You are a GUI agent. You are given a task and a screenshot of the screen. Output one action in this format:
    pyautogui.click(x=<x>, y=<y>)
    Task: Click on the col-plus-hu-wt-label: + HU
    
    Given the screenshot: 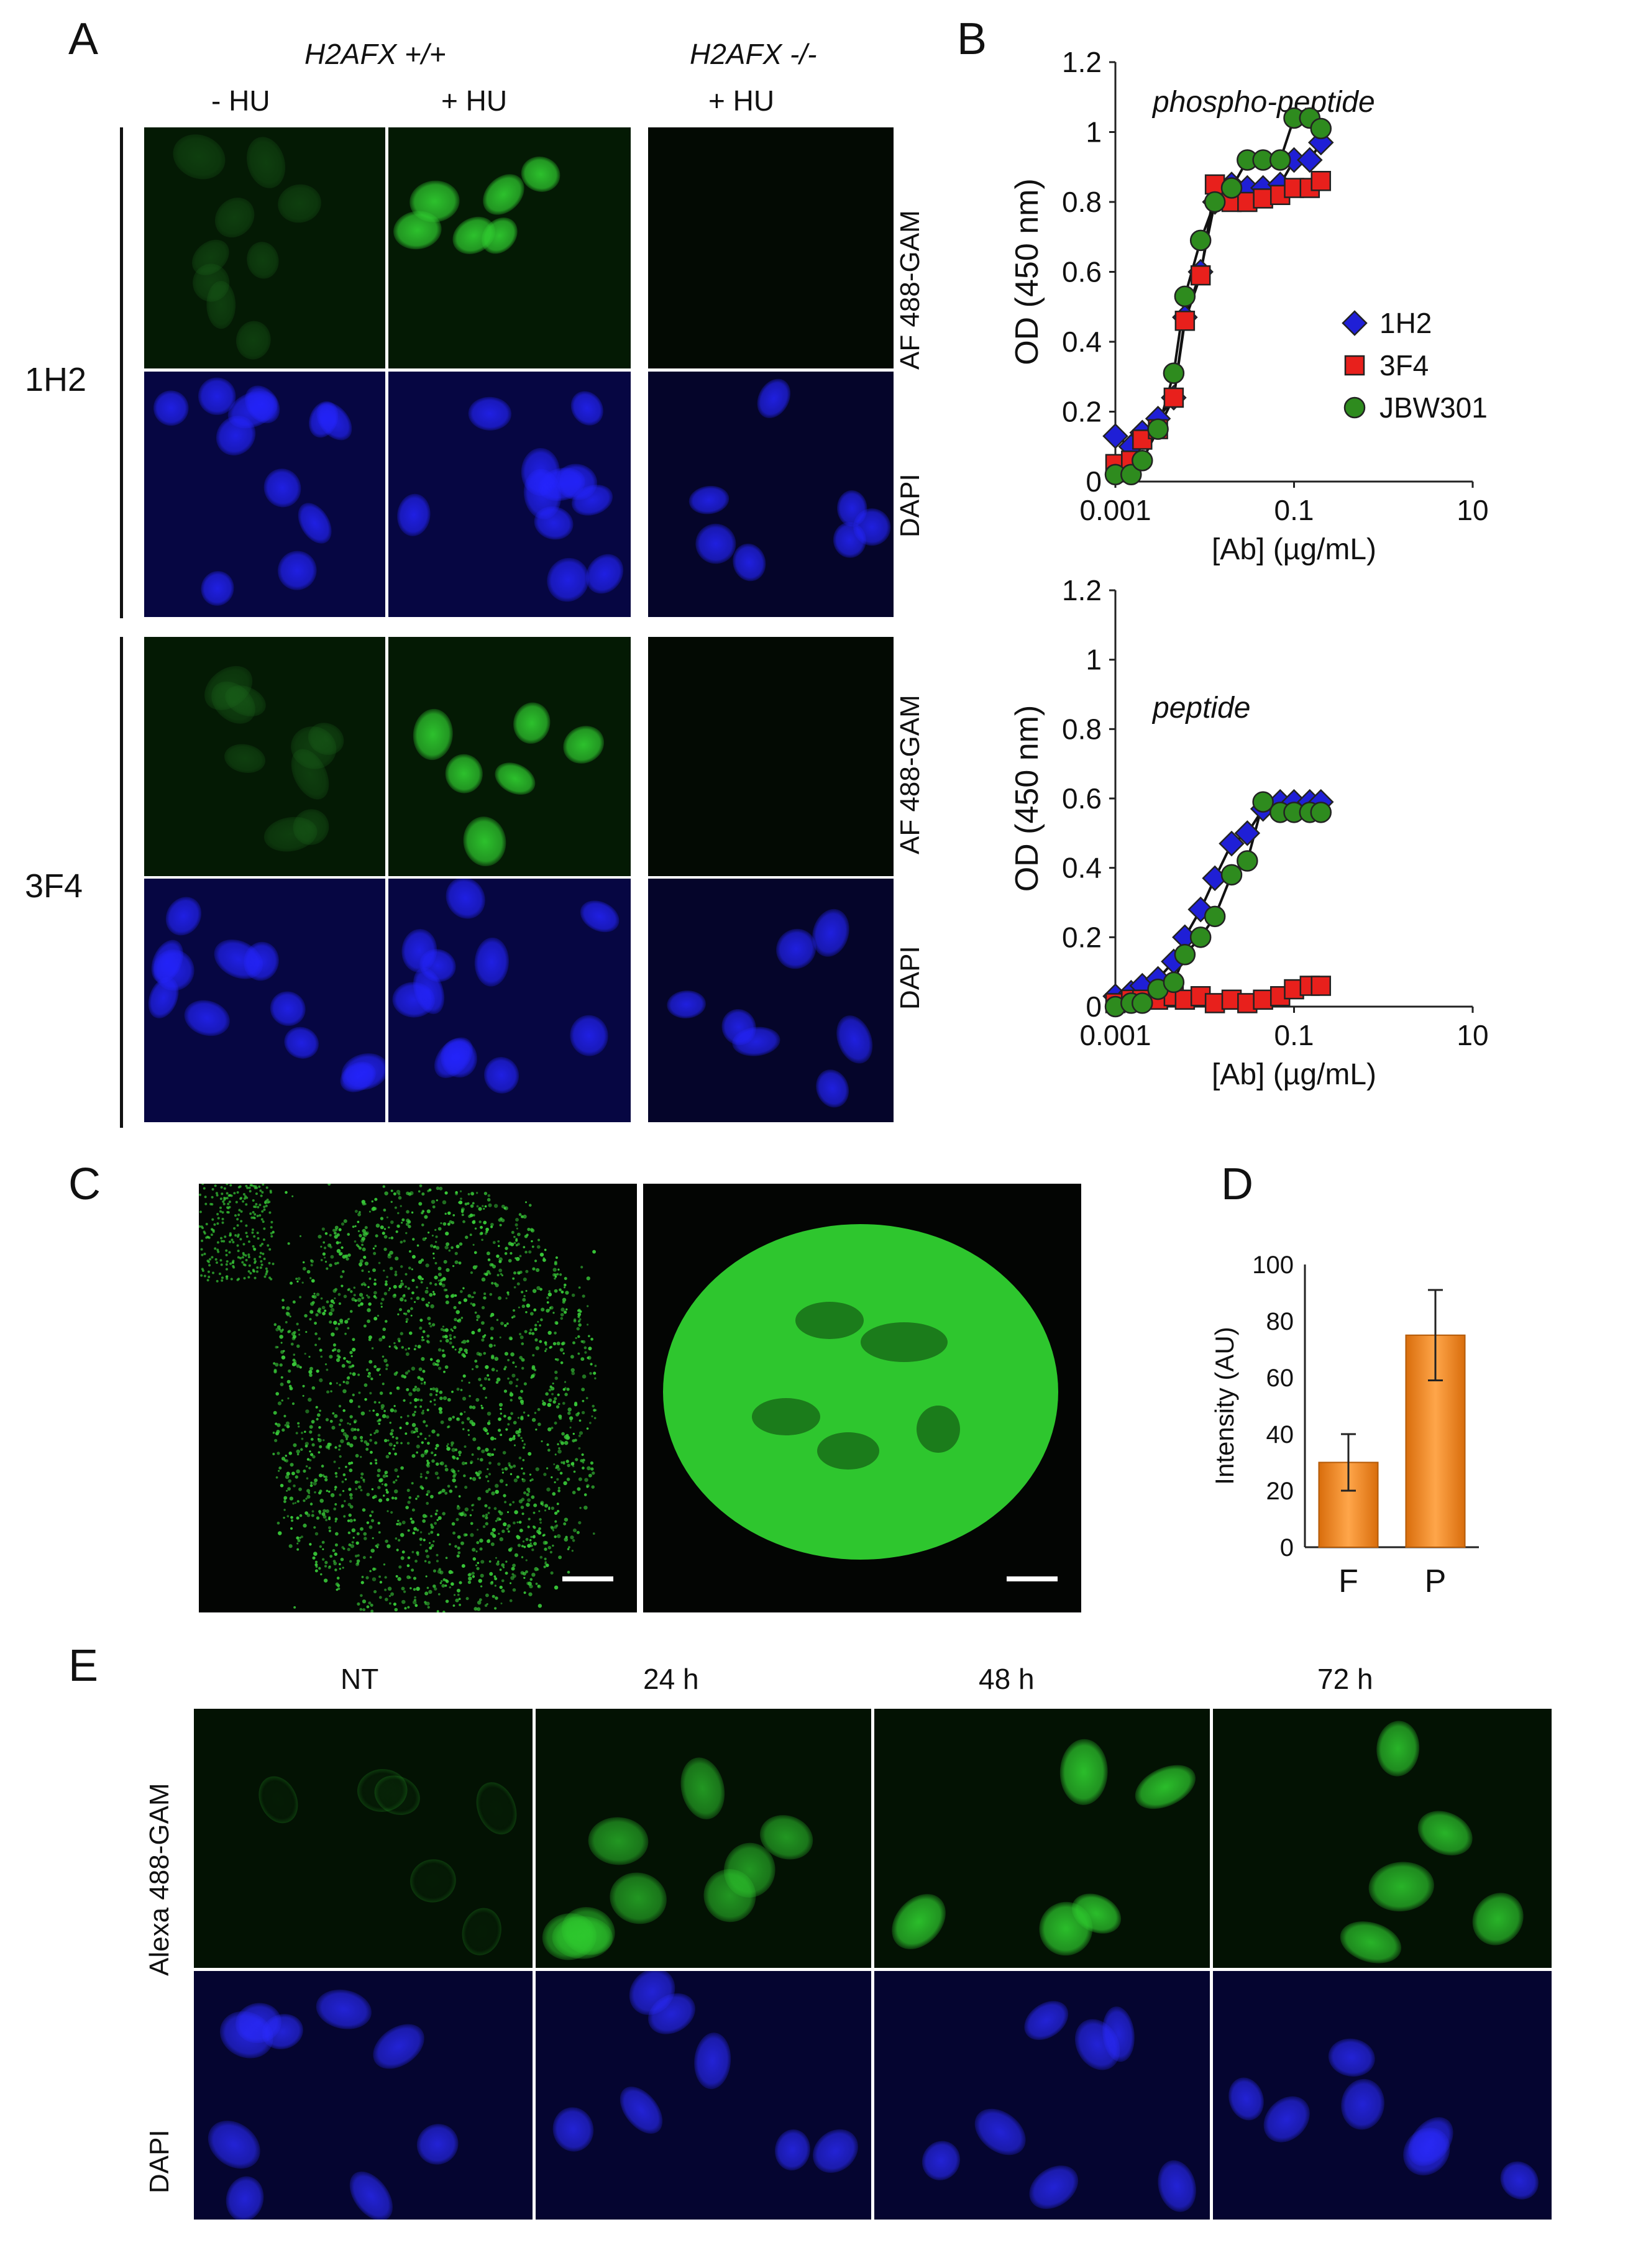 What is the action you would take?
    pyautogui.click(x=474, y=101)
    